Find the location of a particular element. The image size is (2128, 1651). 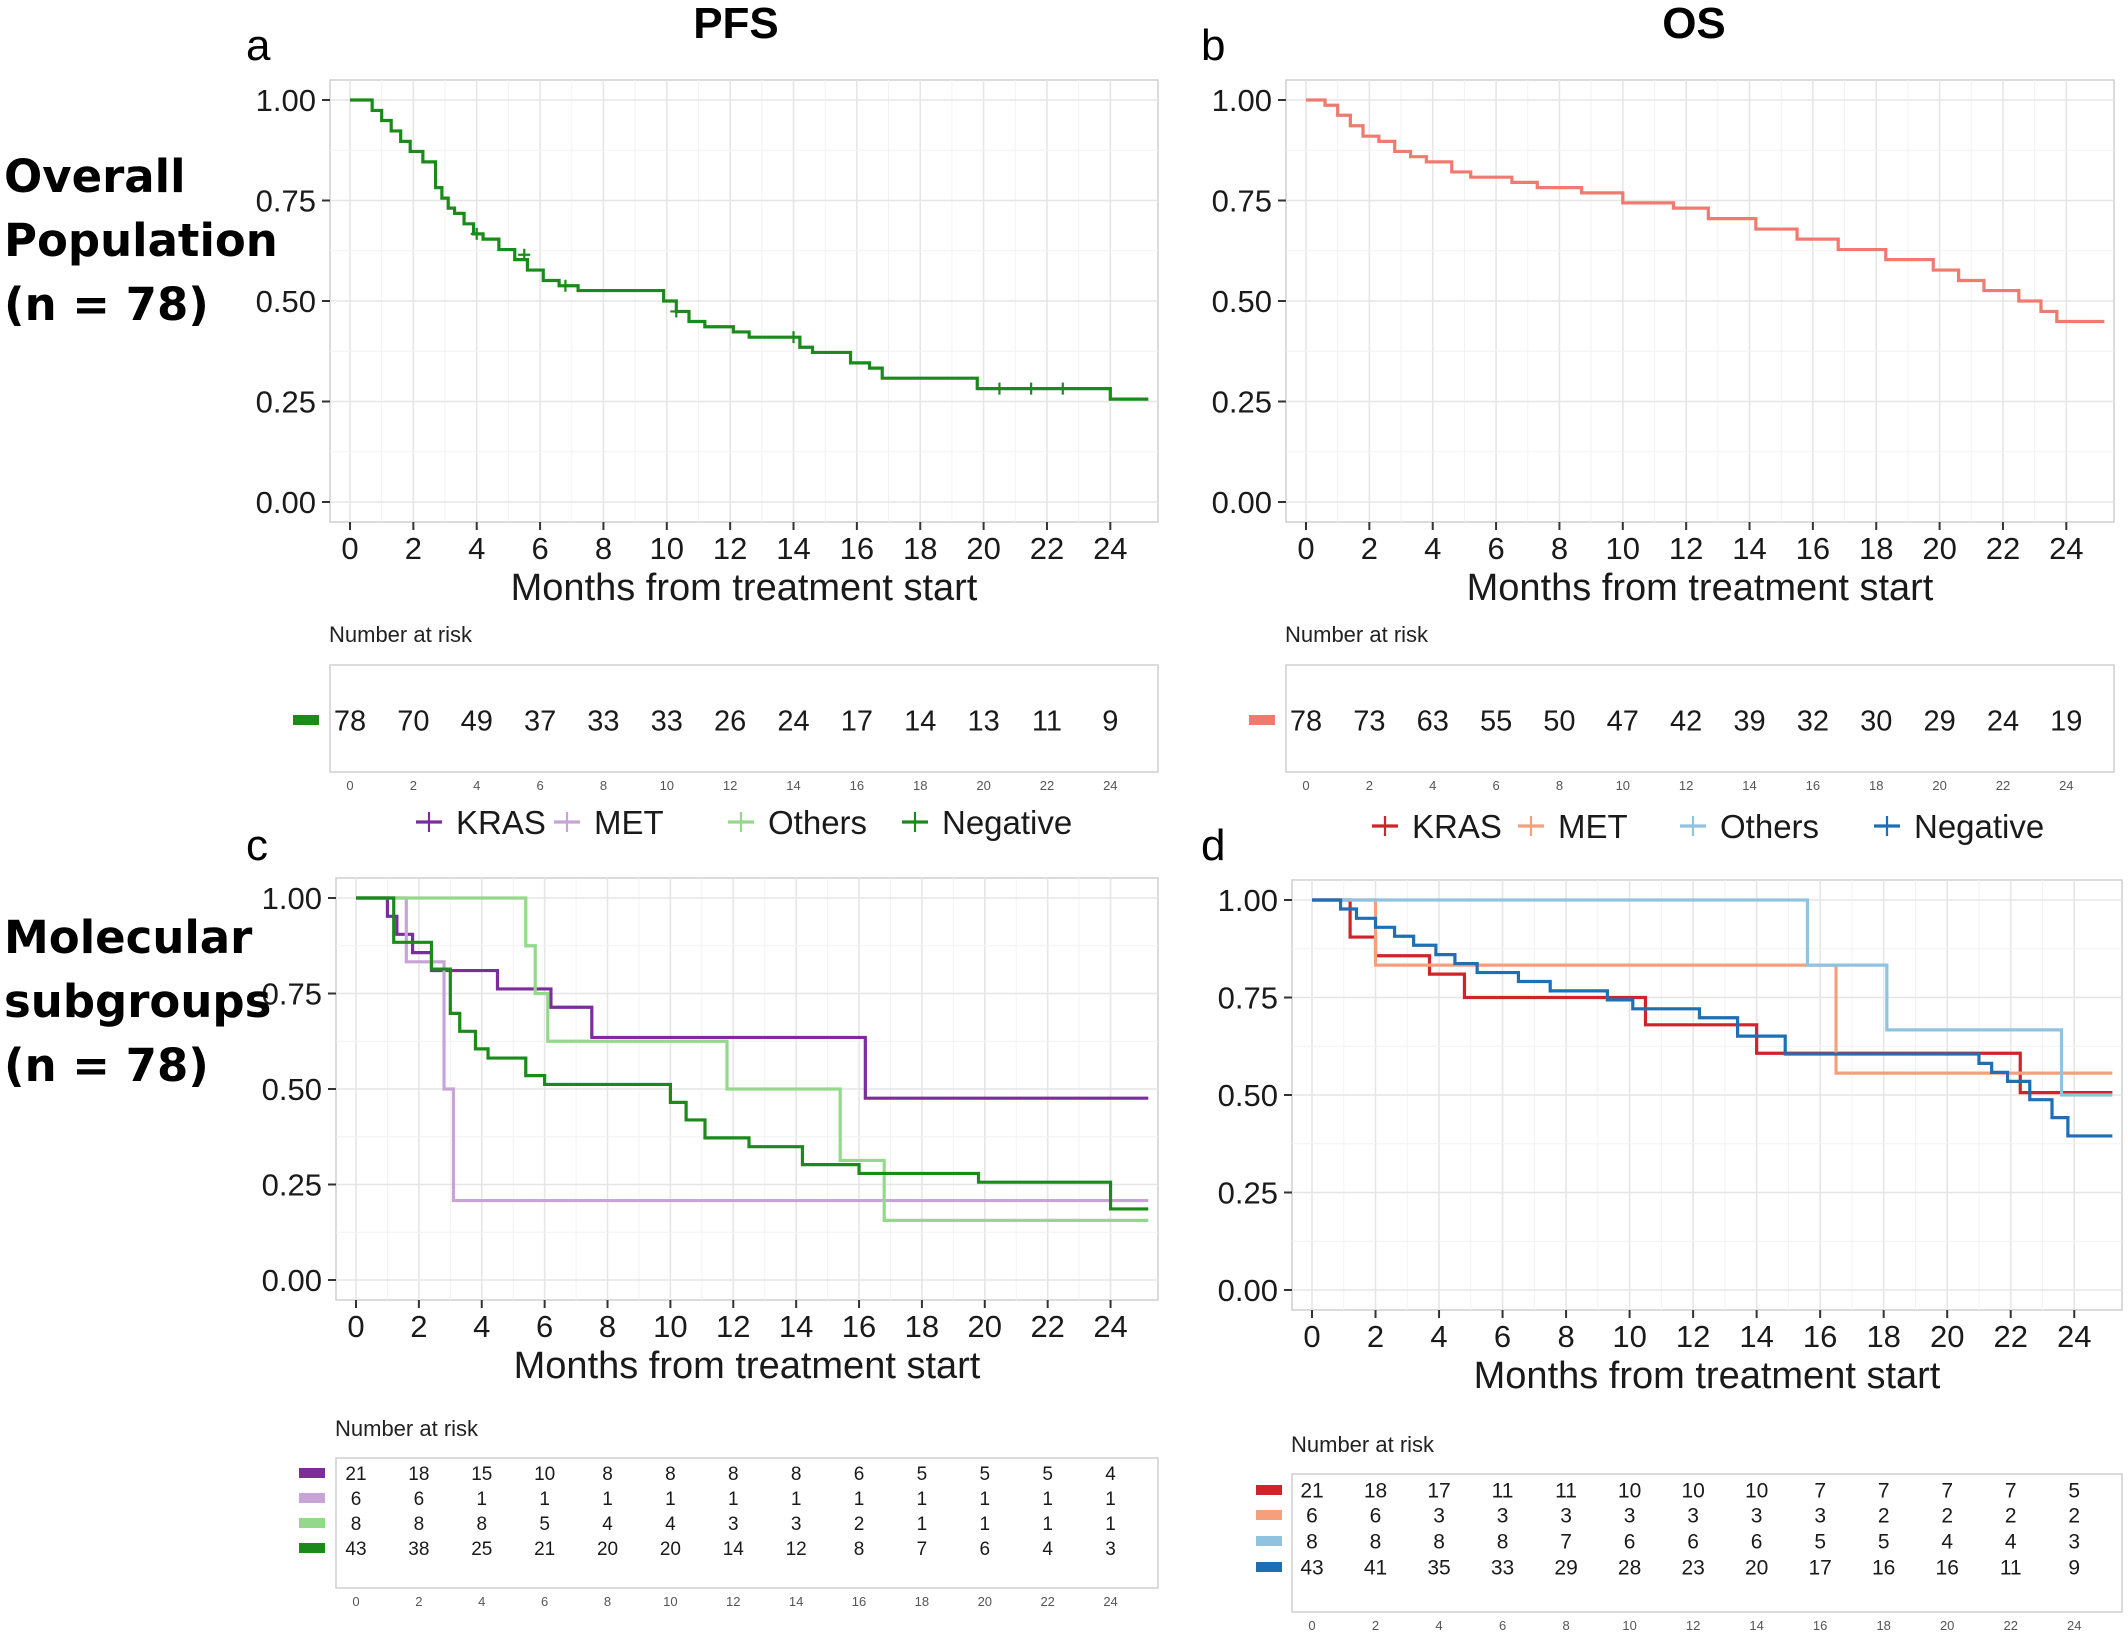

panel-b-risk-title: Number at risk is located at coordinates (1357, 634).